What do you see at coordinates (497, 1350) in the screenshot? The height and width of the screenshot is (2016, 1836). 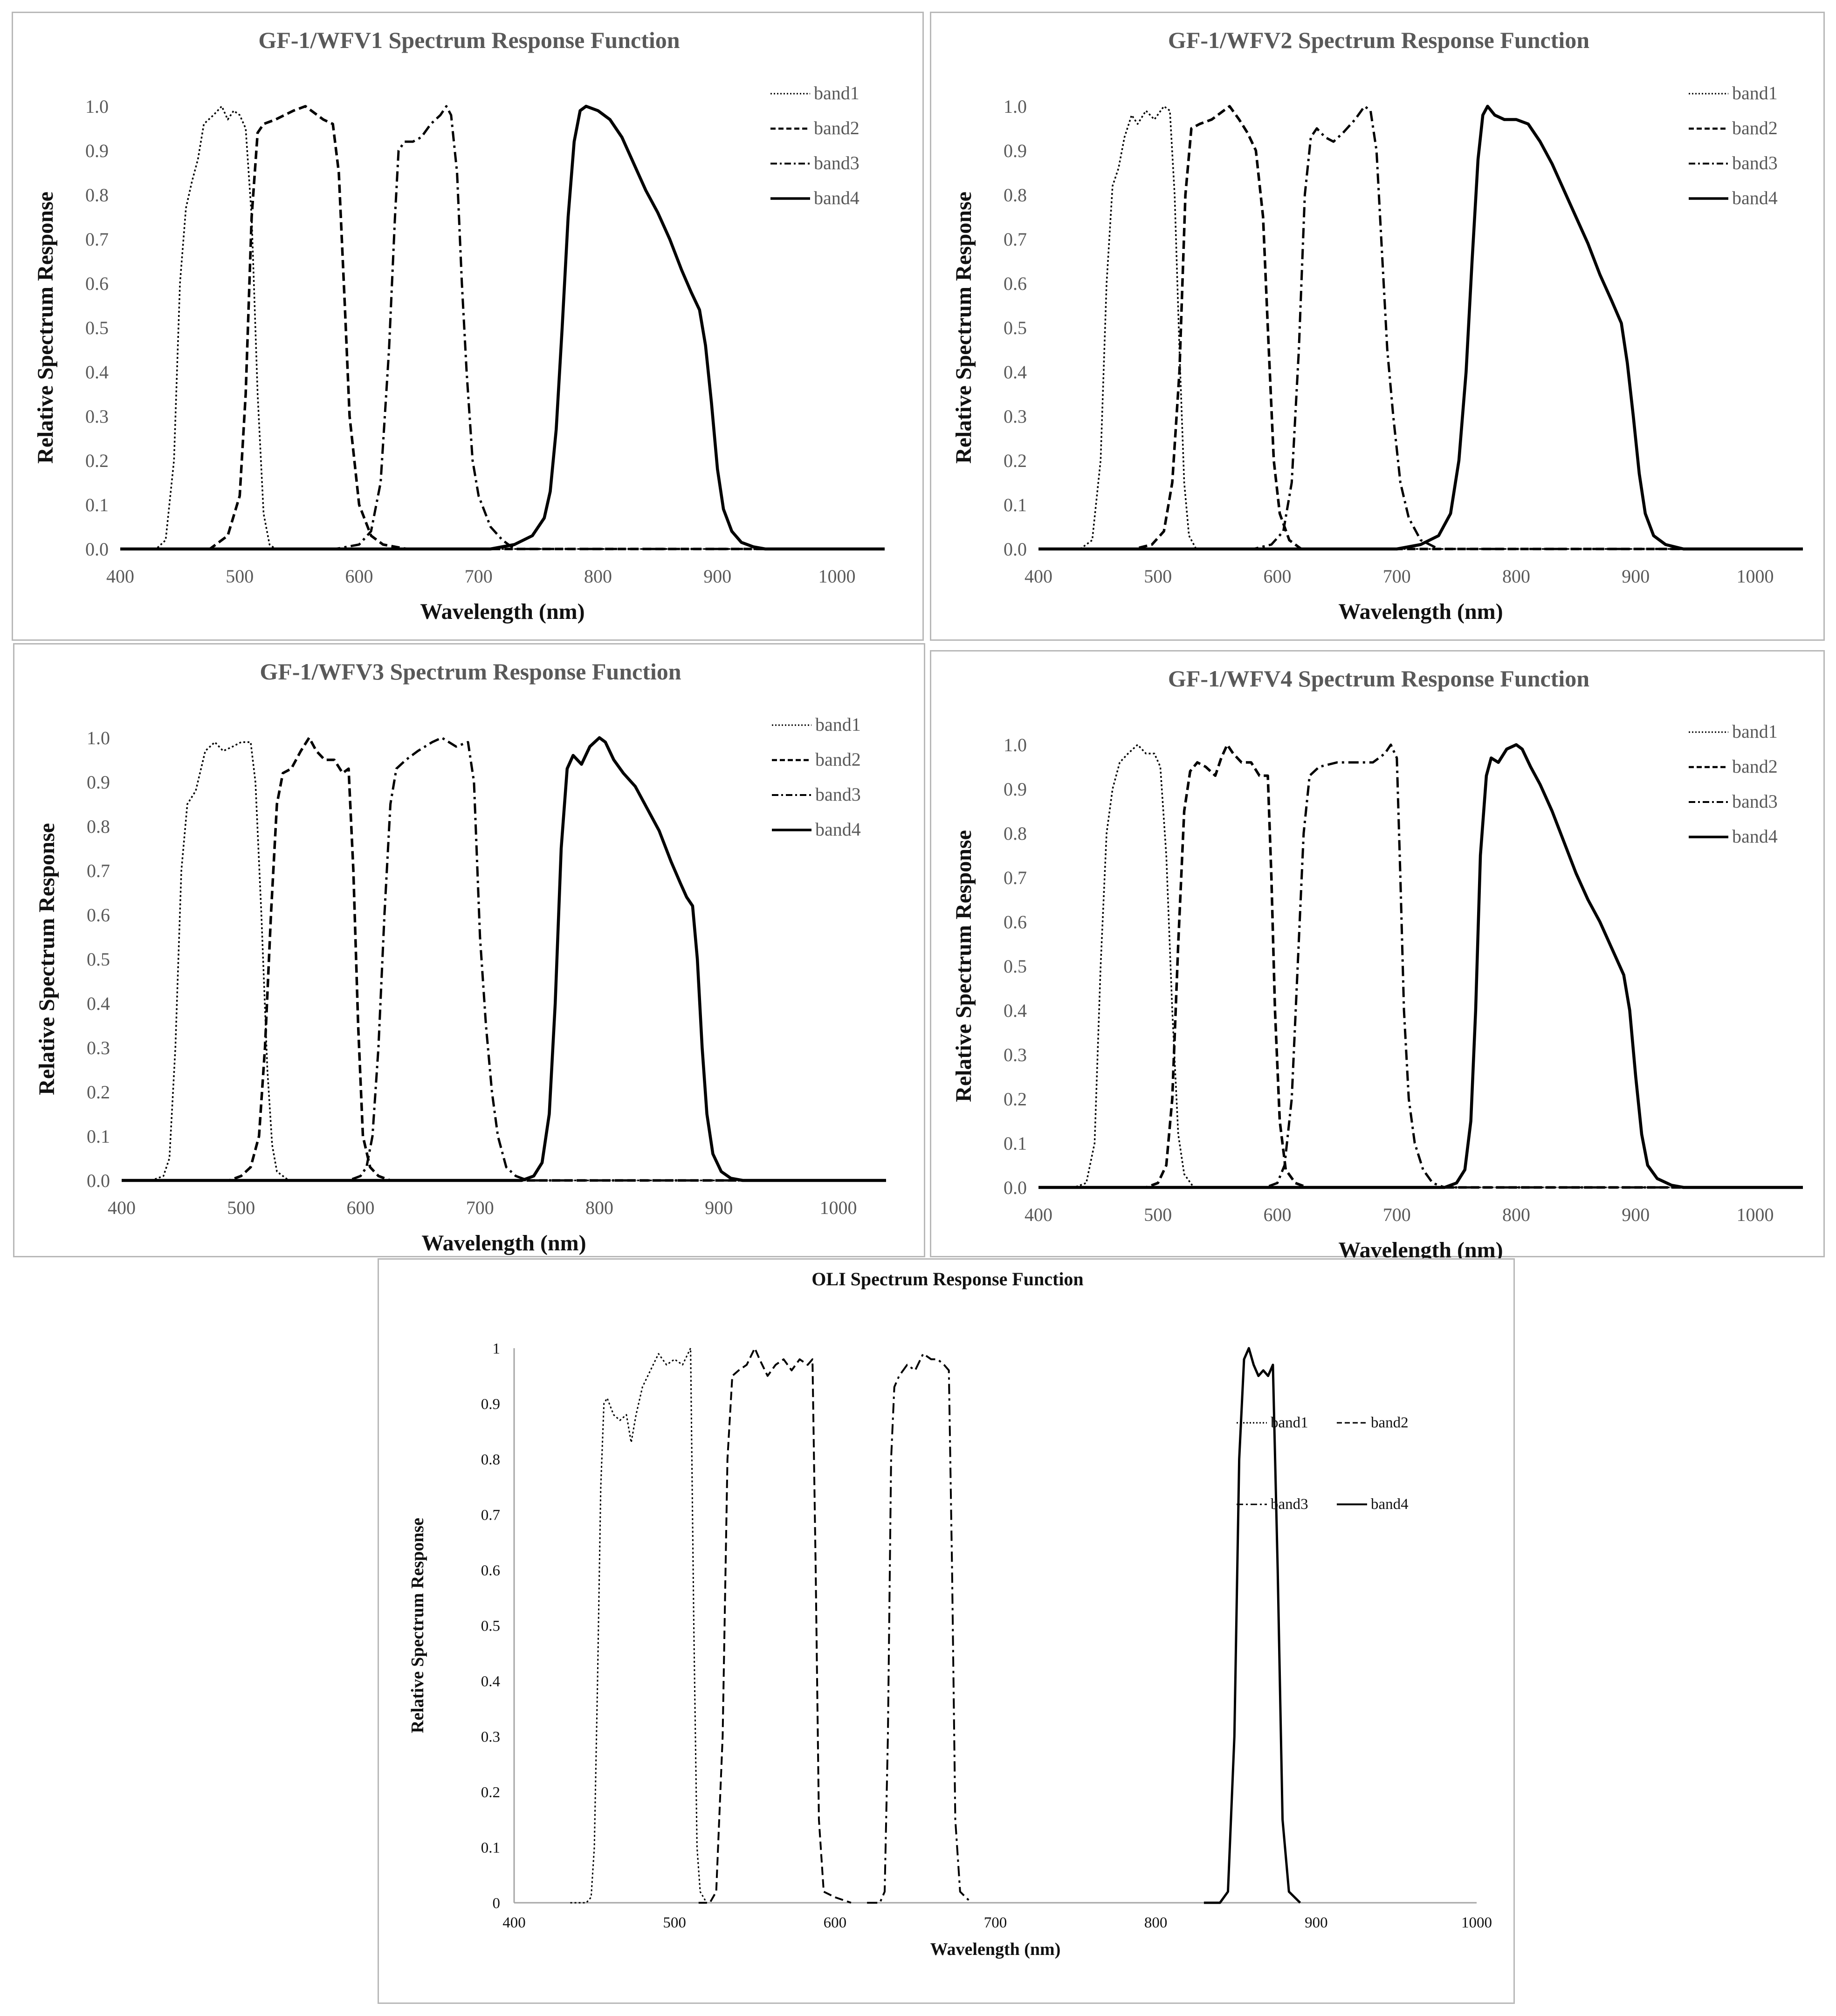 I see `y-tick-label: 1` at bounding box center [497, 1350].